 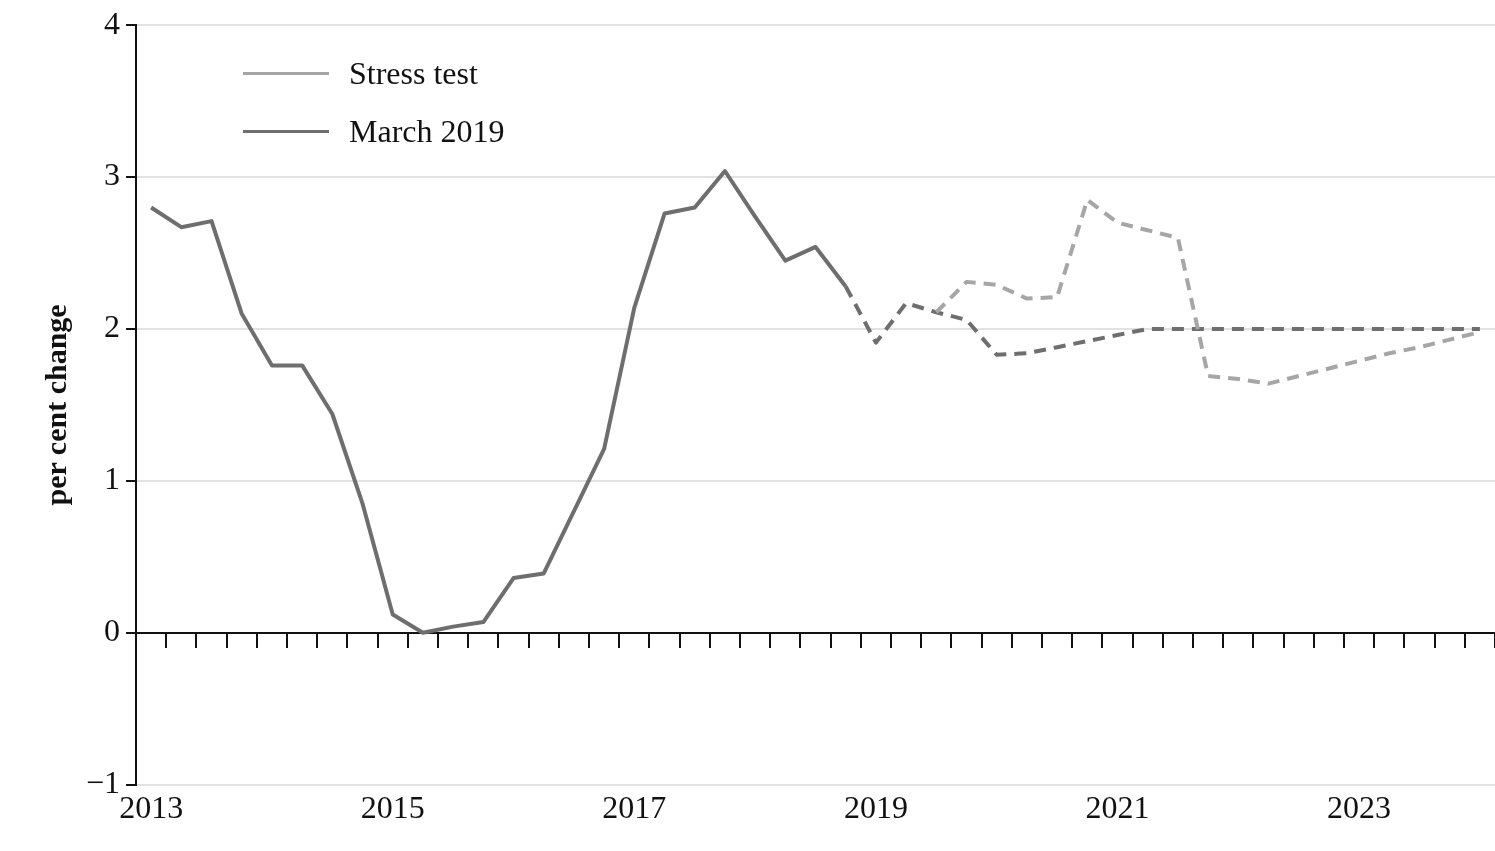 What do you see at coordinates (392, 807) in the screenshot?
I see `x-tick-label: 2015` at bounding box center [392, 807].